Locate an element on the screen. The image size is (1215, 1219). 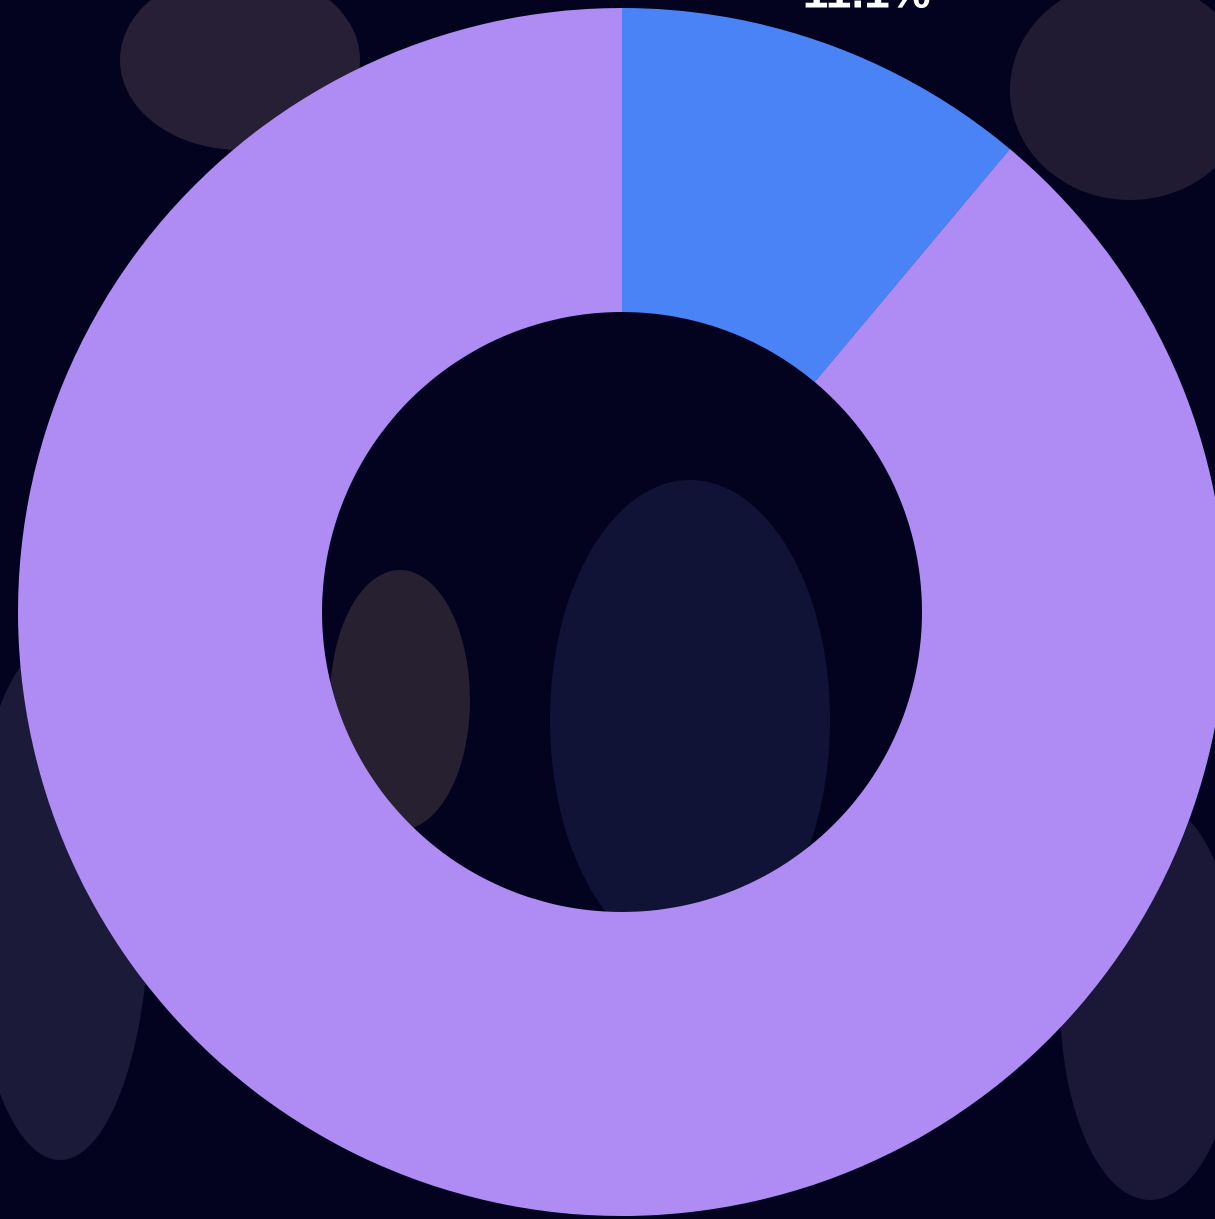
slice is located at coordinates (816, 195).